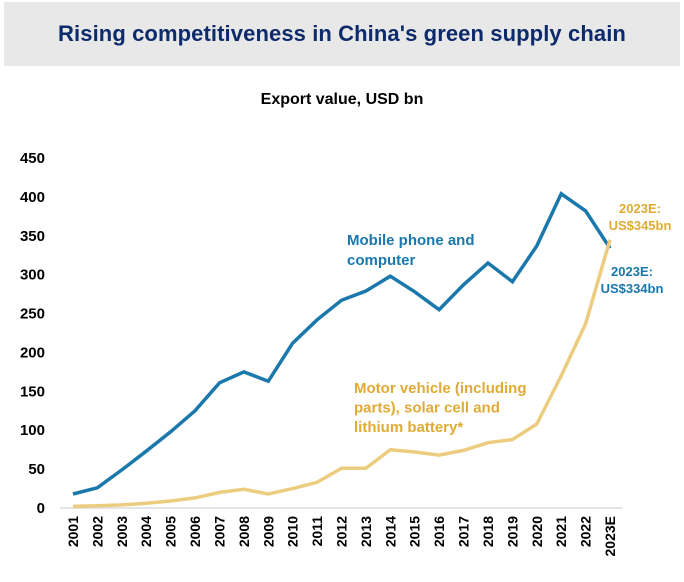  Describe the element at coordinates (464, 531) in the screenshot. I see `x-tick-label: 2017` at that location.